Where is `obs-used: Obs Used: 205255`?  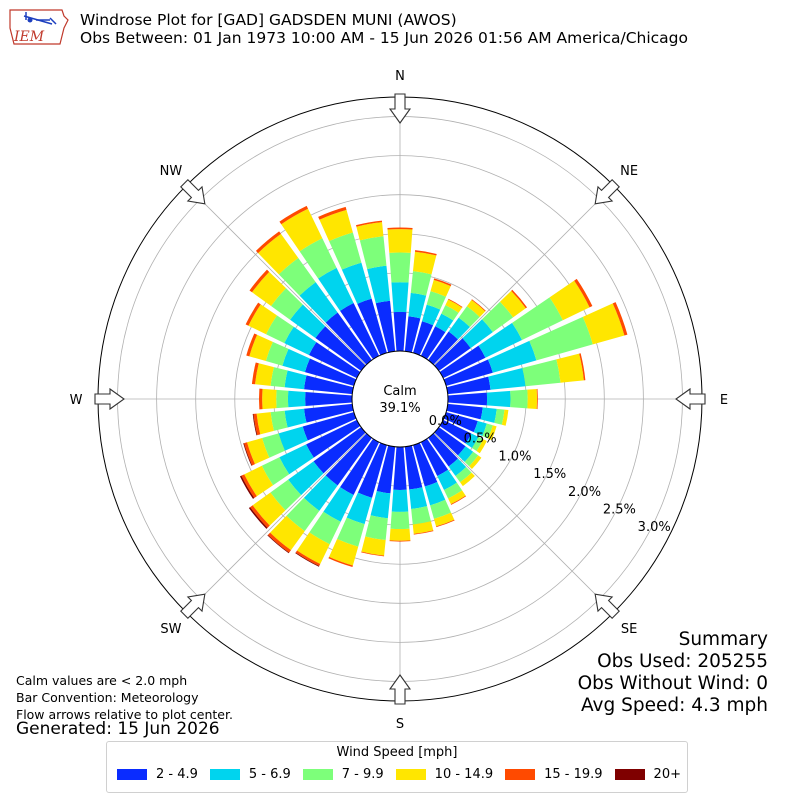 obs-used: Obs Used: 205255 is located at coordinates (682, 661).